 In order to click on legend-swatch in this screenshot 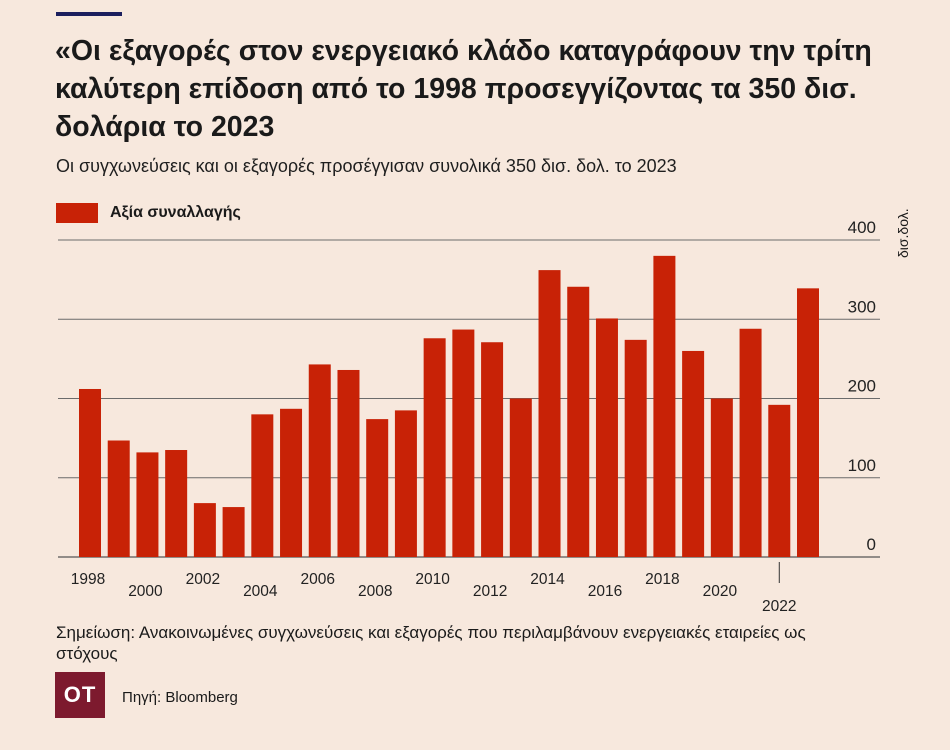, I will do `click(77, 213)`.